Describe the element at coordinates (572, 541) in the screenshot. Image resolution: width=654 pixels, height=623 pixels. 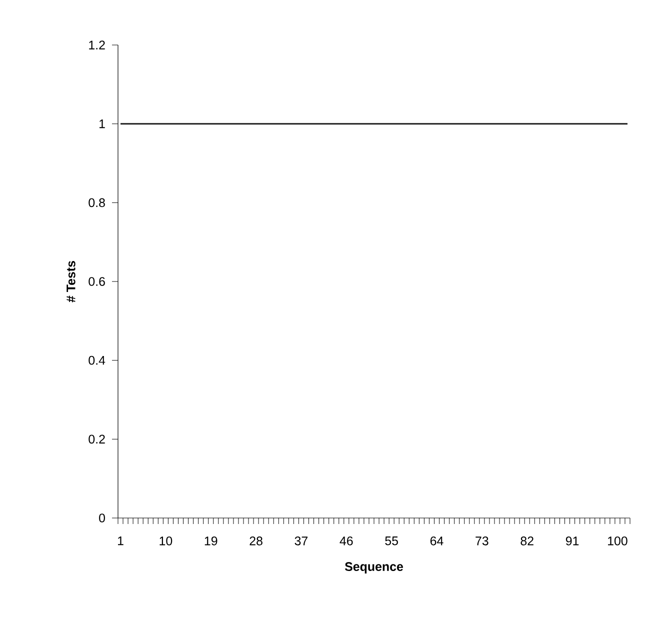
I see `x-tick-label: 91` at that location.